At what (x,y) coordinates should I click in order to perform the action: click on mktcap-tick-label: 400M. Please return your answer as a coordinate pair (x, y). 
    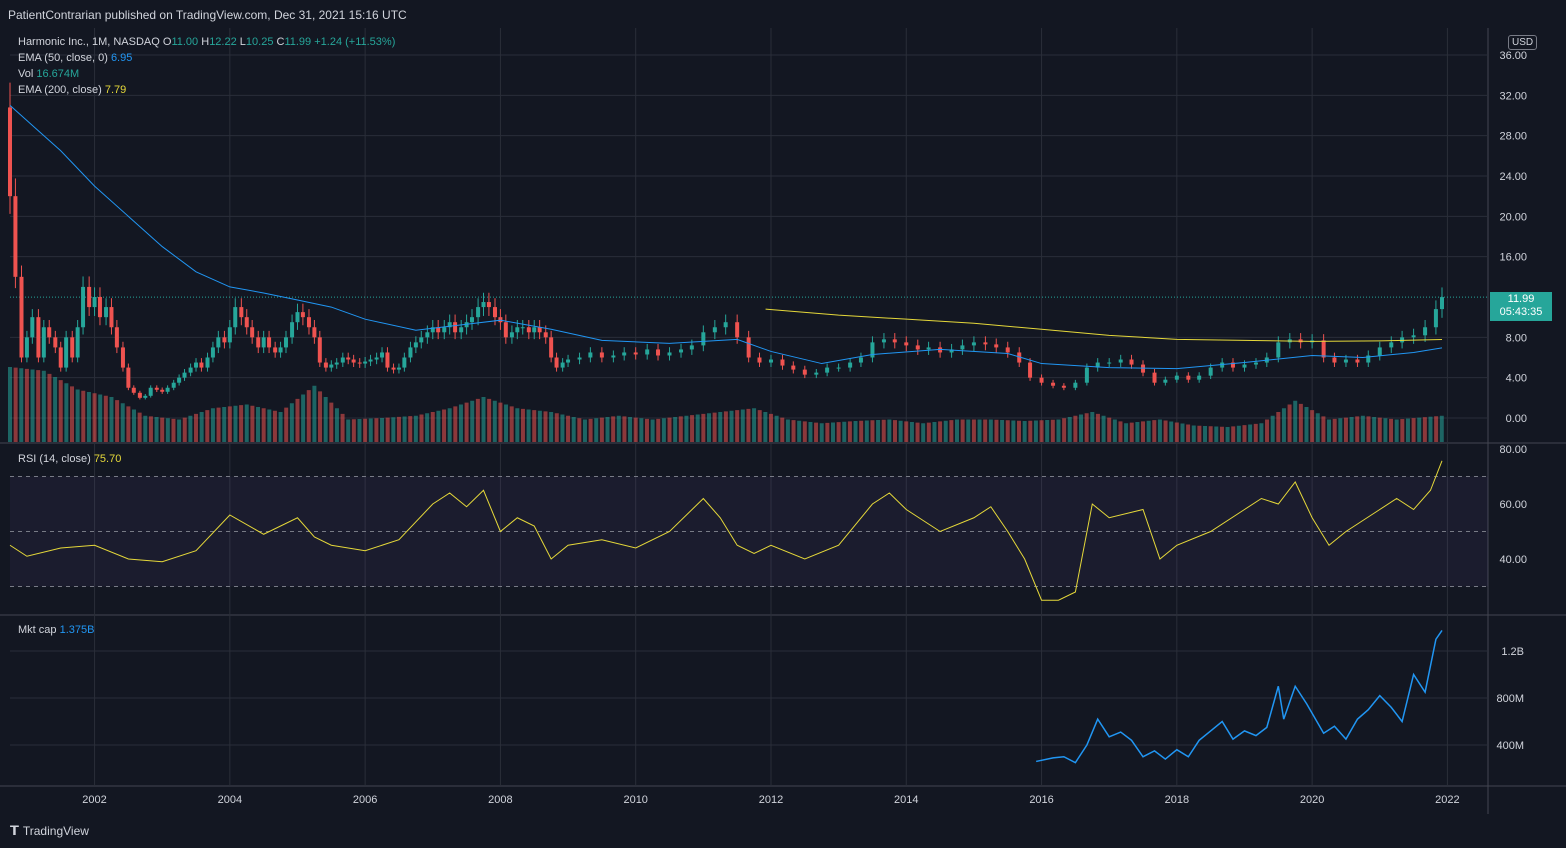
    Looking at the image, I should click on (1510, 746).